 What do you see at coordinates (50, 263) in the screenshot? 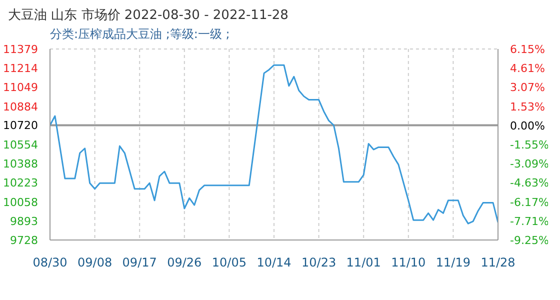
I see `x-tick-label: 08/30` at bounding box center [50, 263].